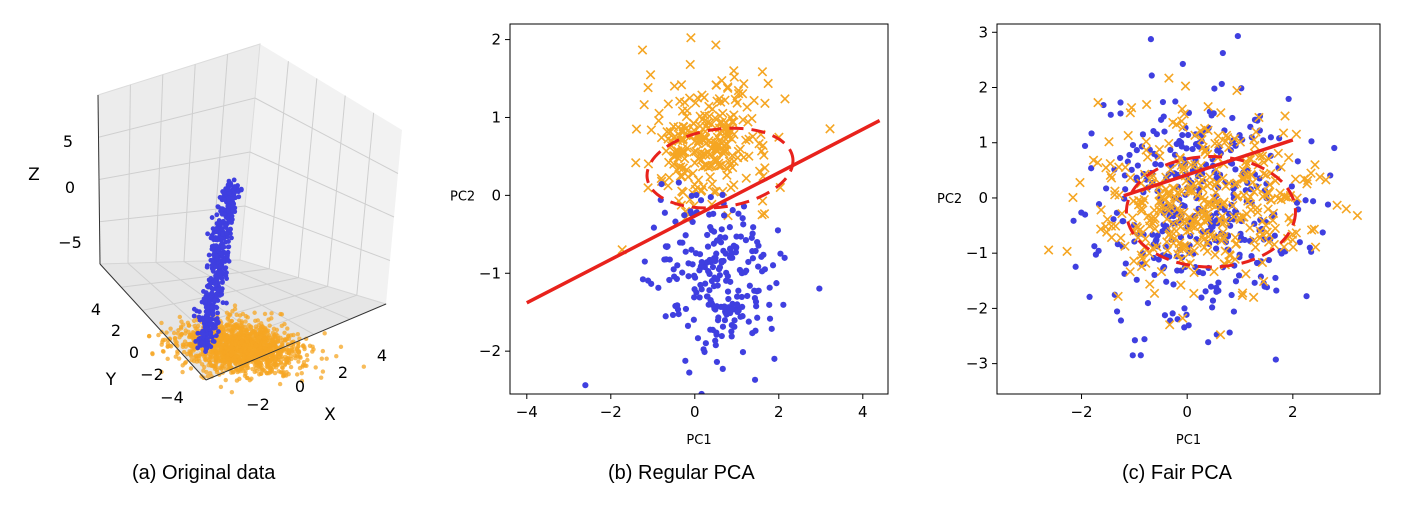 This screenshot has height=507, width=1404. I want to click on x-tick-label: 4, so click(382, 355).